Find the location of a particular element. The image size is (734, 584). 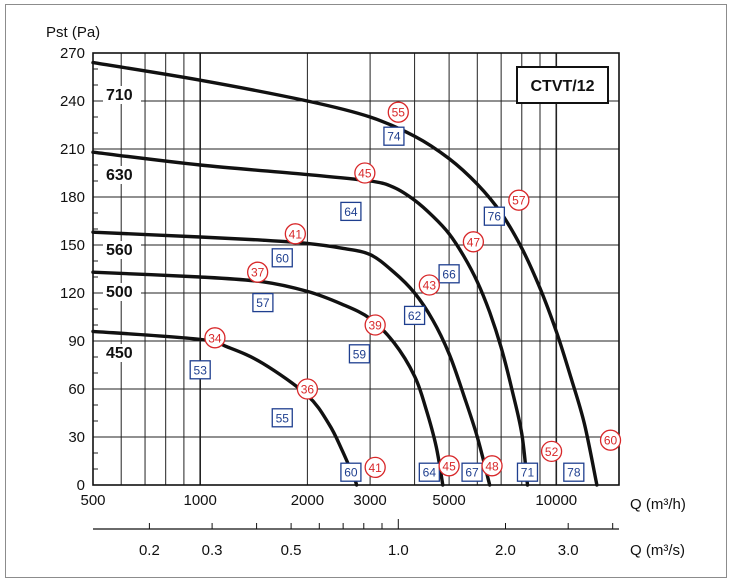

curve-label-710: 710 is located at coordinates (119, 95).